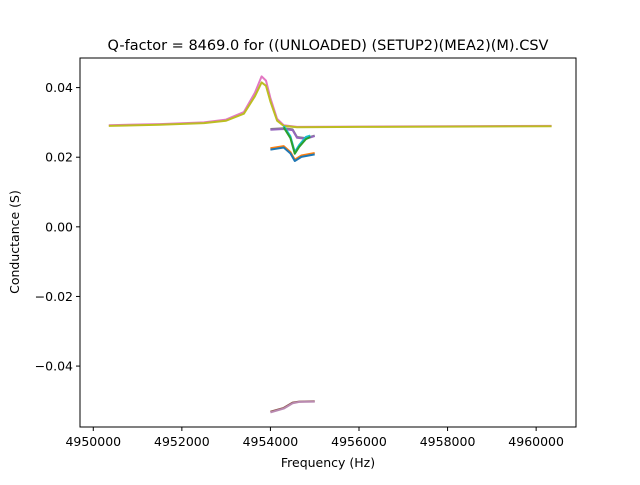 The image size is (640, 485). I want to click on x-tick-label: 4960000, so click(536, 441).